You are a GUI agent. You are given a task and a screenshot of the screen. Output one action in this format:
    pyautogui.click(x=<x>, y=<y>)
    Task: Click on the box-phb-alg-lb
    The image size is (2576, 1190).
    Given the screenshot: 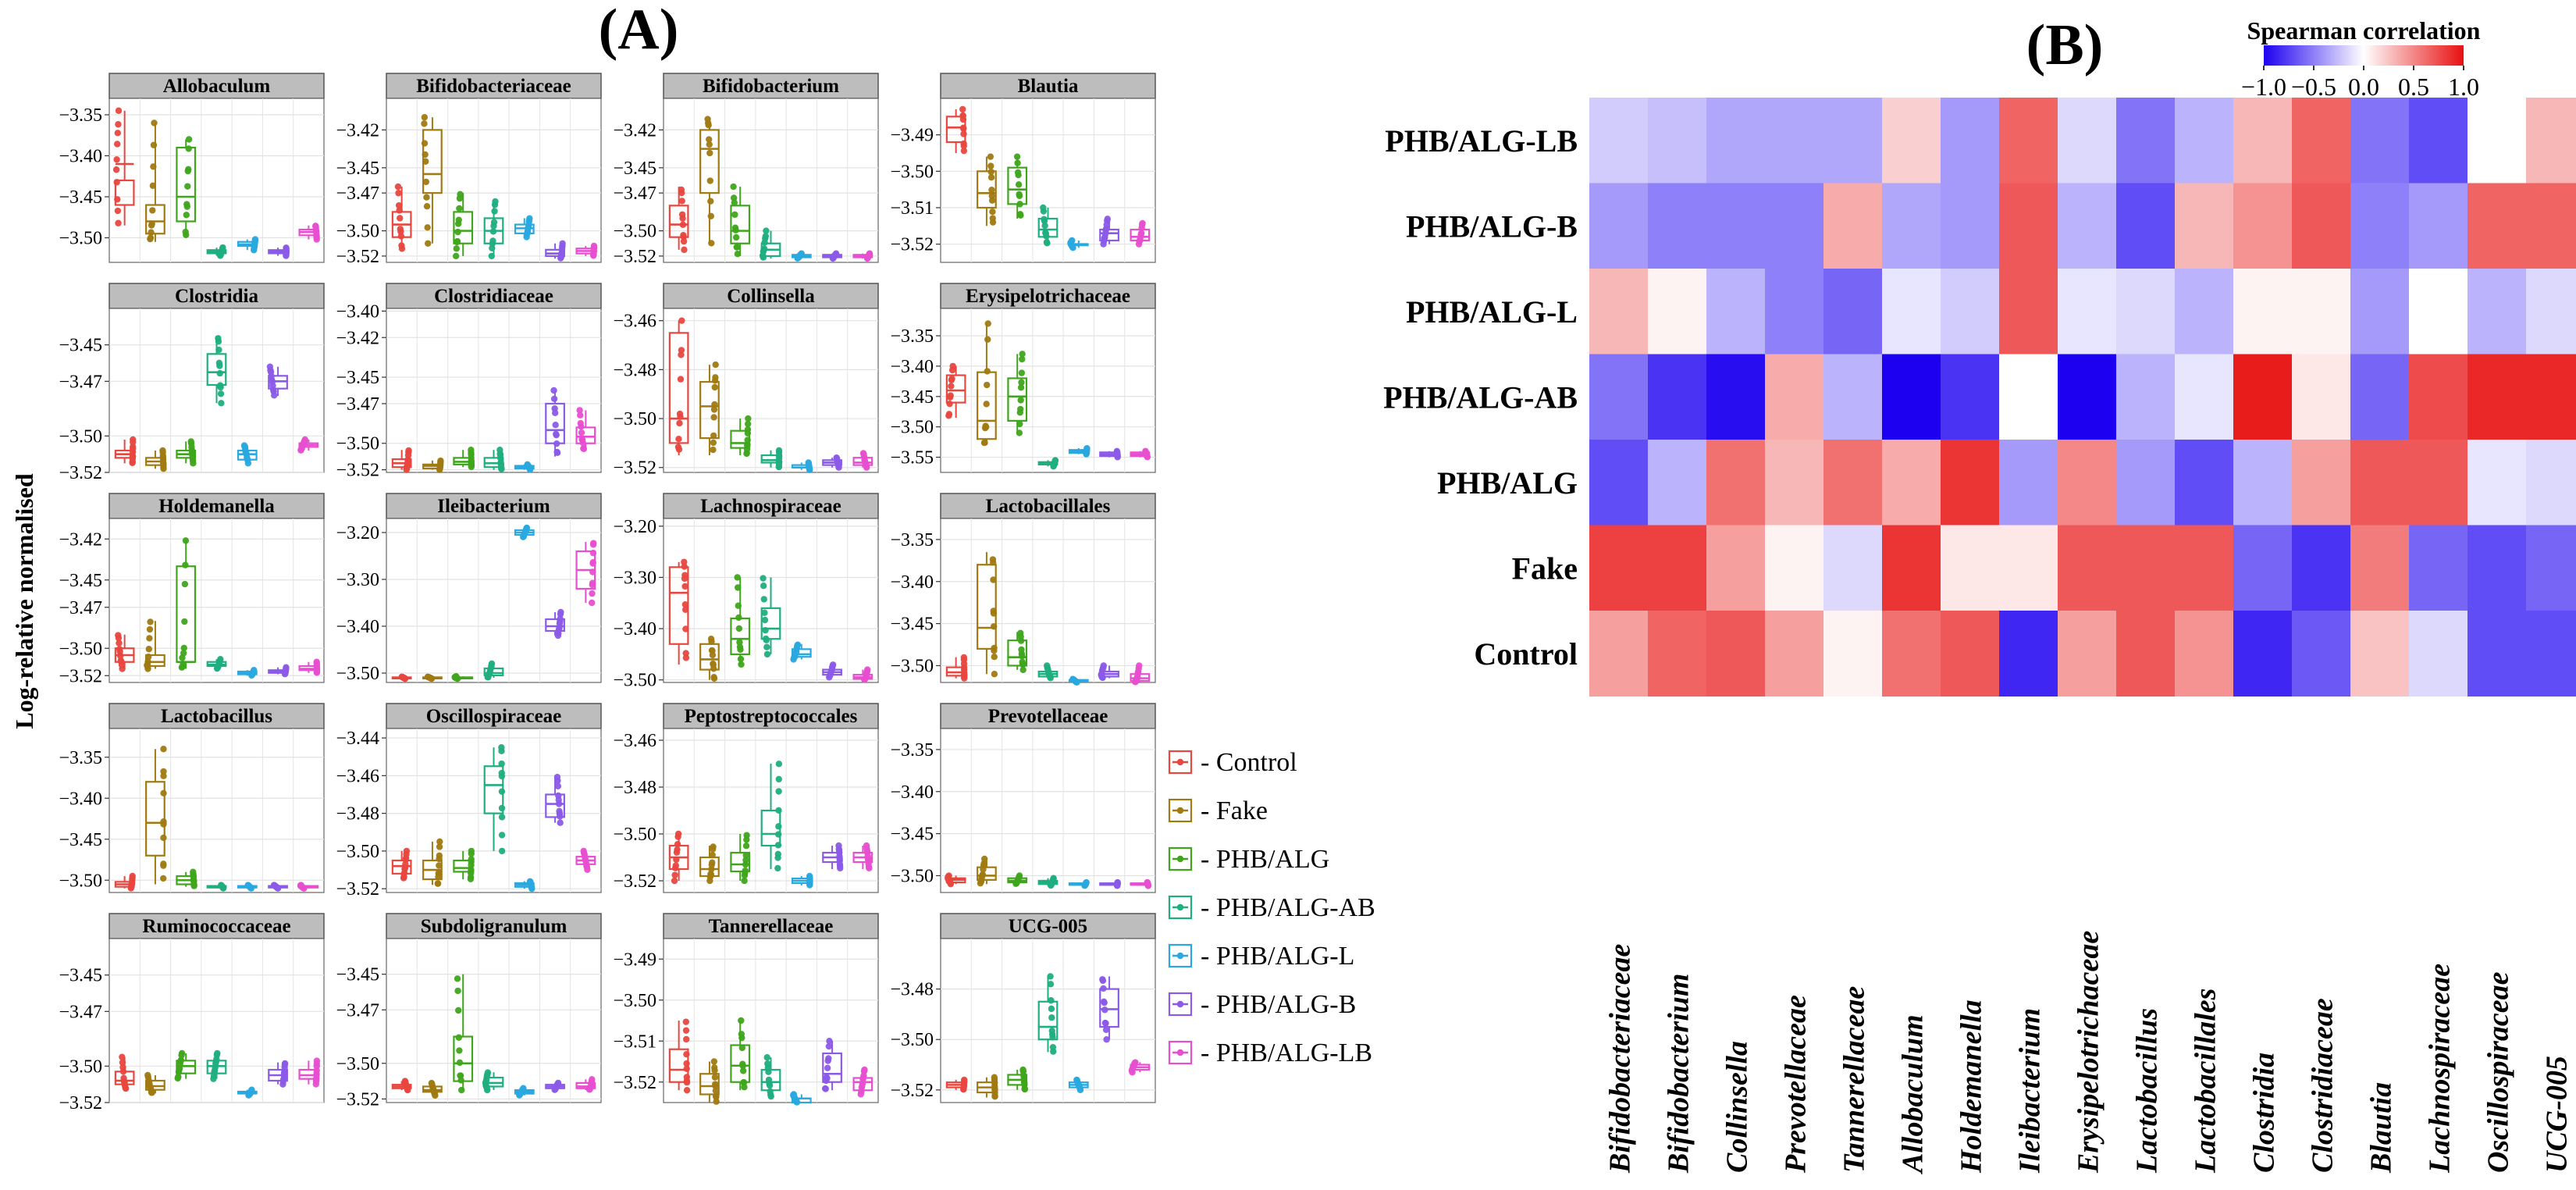 What is the action you would take?
    pyautogui.click(x=309, y=1072)
    